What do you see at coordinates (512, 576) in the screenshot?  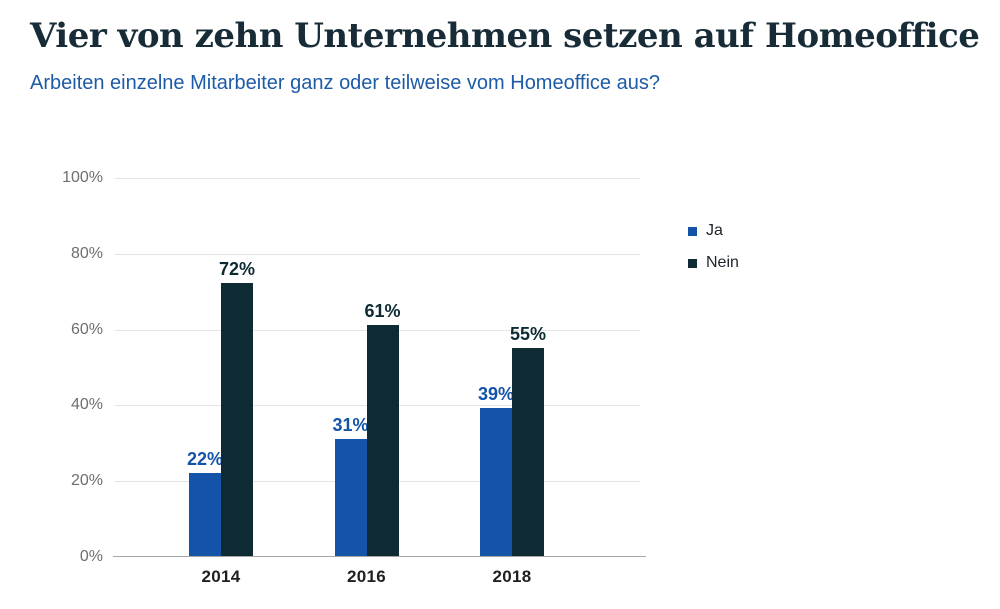 I see `x-tick-label: 2018` at bounding box center [512, 576].